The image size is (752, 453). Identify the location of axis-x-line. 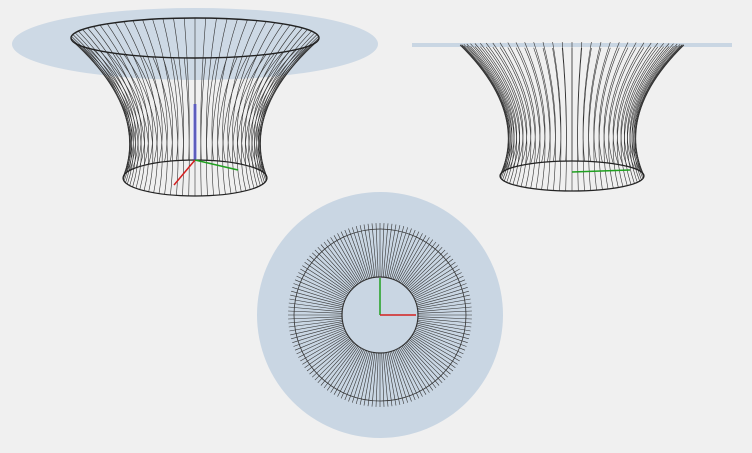
(184, 172).